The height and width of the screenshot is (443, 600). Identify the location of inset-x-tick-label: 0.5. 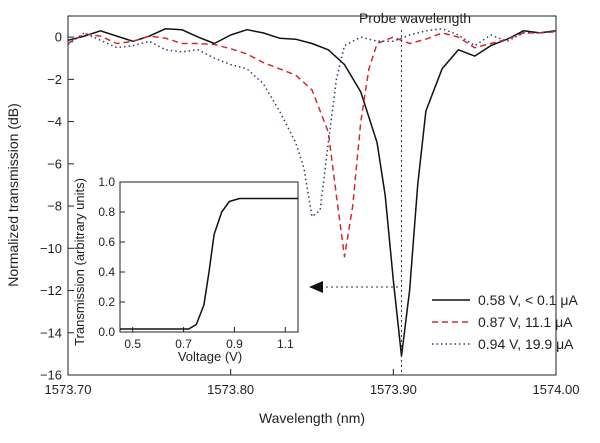
(132, 344).